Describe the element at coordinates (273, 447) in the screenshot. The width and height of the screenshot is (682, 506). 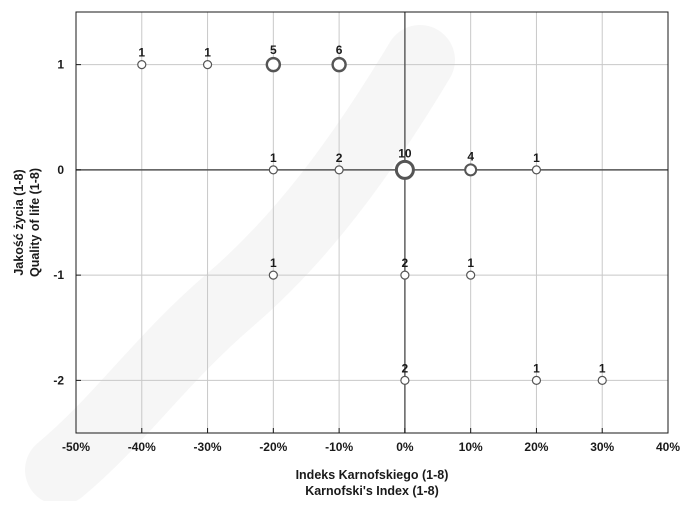
I see `x-tick-label: -20%` at that location.